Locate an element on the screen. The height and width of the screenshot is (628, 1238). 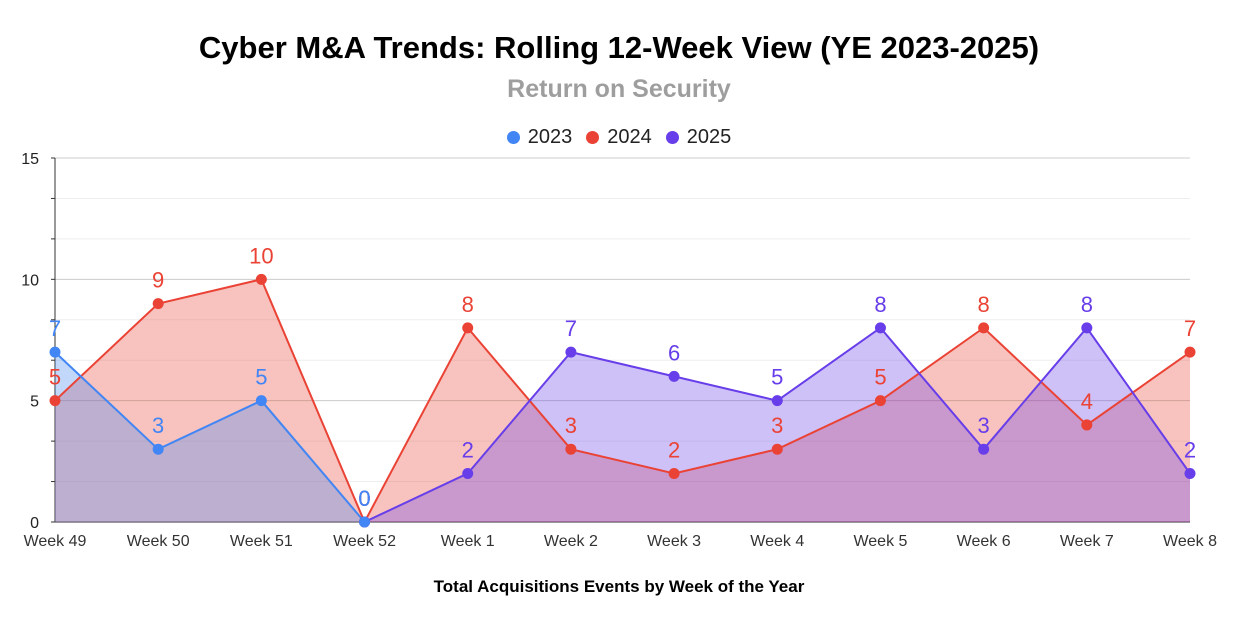
legend-marker-2023 is located at coordinates (513, 137).